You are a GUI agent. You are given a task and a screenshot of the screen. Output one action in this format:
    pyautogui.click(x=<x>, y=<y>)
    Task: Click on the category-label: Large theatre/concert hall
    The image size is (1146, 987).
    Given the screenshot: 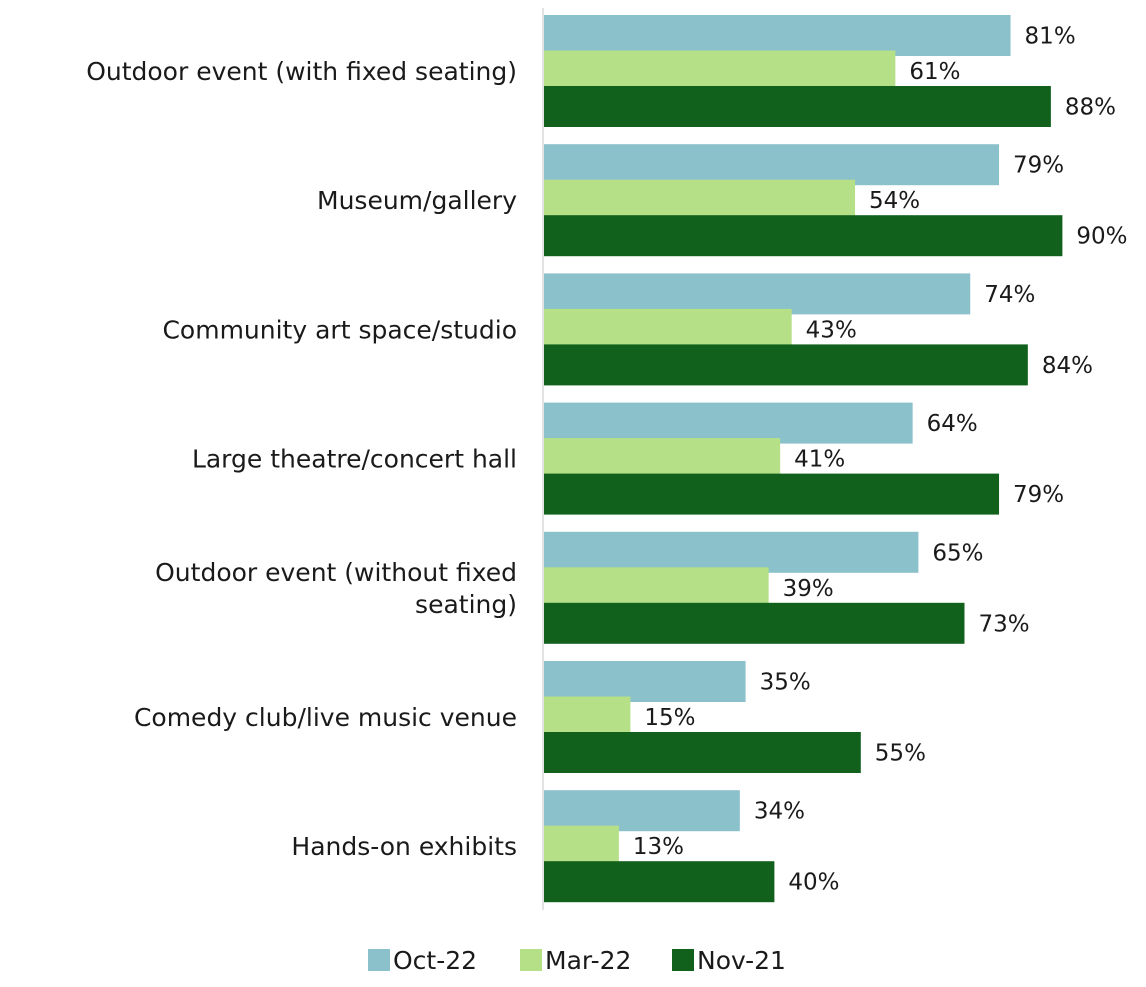 What is the action you would take?
    pyautogui.click(x=354, y=459)
    